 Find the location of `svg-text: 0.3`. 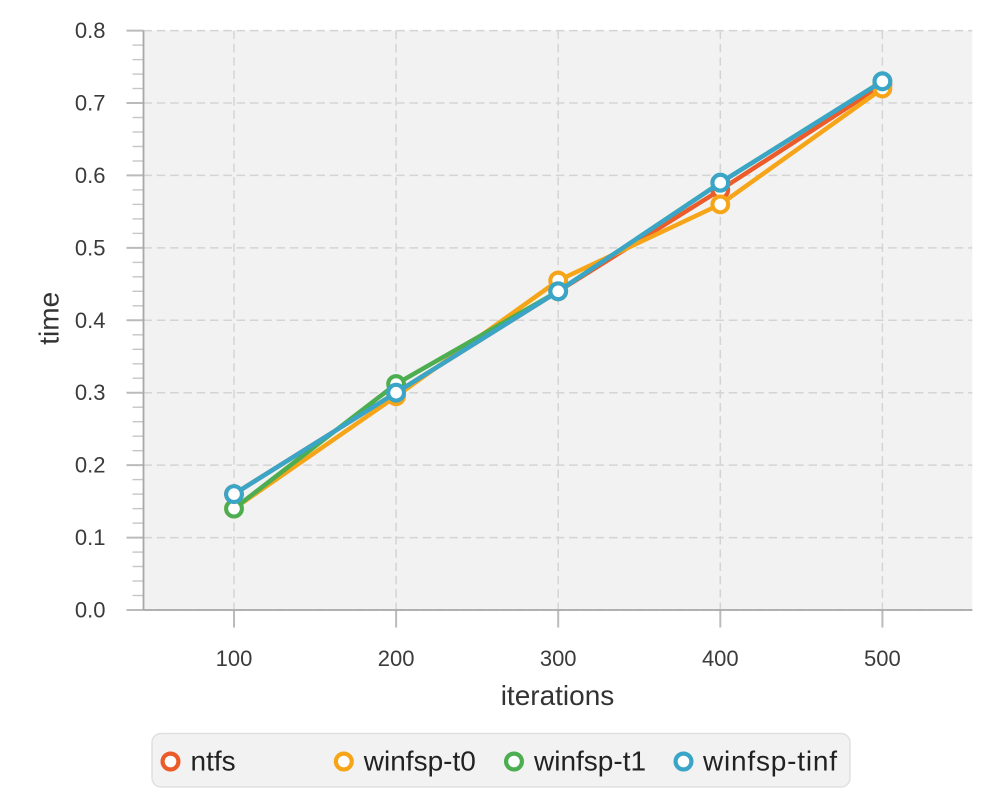

svg-text: 0.3 is located at coordinates (90, 392).